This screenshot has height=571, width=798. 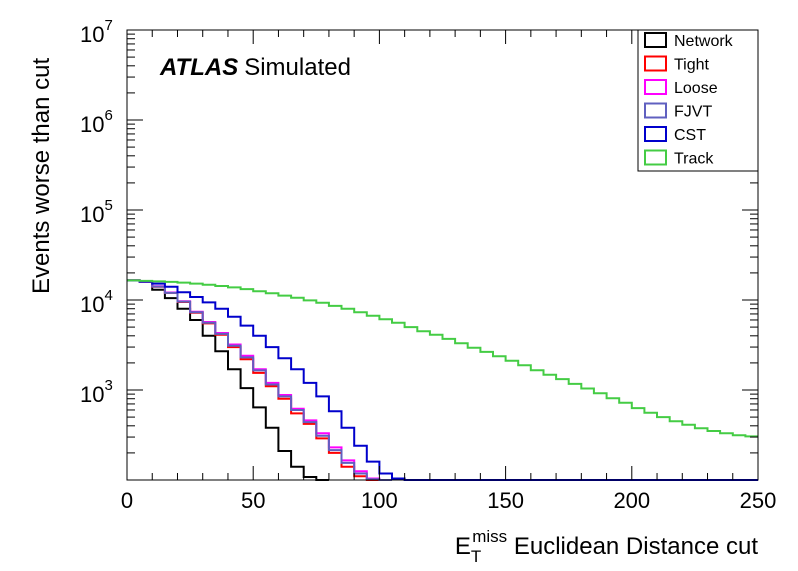 What do you see at coordinates (127, 500) in the screenshot?
I see `x-tick-label: 0` at bounding box center [127, 500].